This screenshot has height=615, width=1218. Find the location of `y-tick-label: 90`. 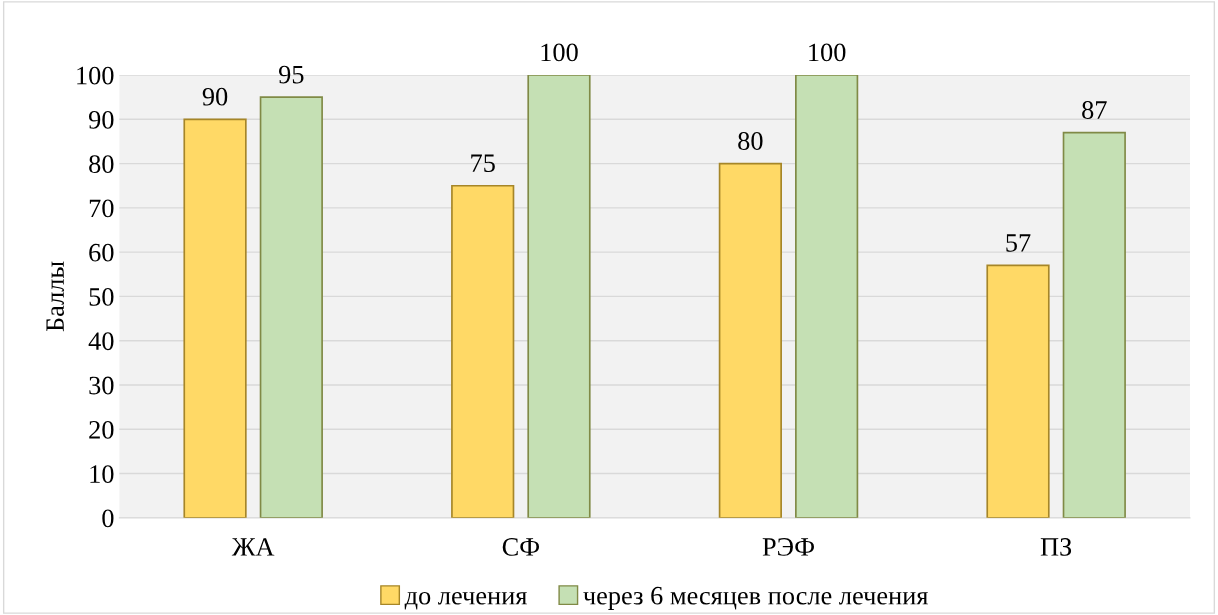

y-tick-label: 90 is located at coordinates (101, 119).